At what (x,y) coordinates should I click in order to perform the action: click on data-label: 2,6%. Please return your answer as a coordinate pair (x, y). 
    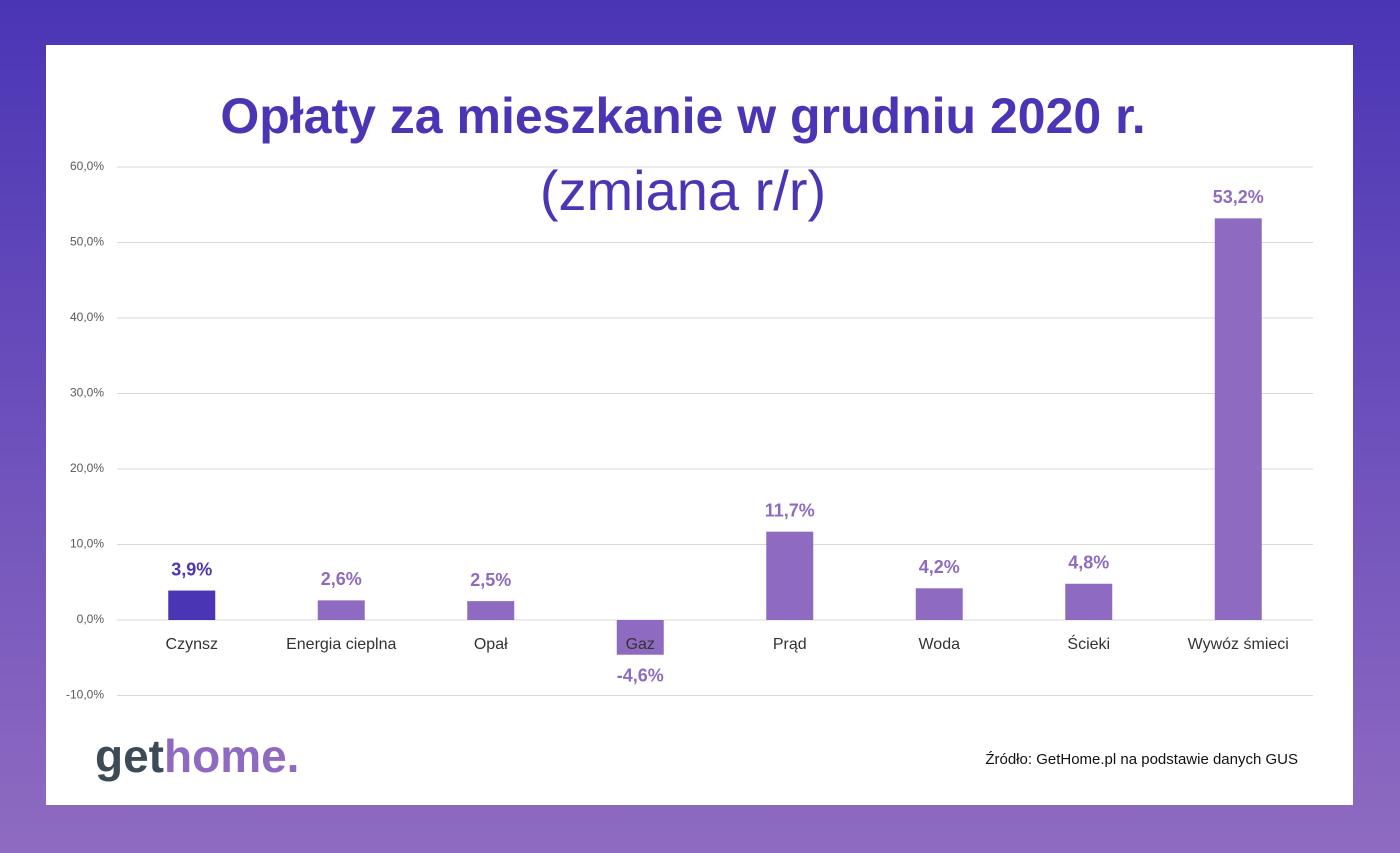
    Looking at the image, I should click on (341, 579).